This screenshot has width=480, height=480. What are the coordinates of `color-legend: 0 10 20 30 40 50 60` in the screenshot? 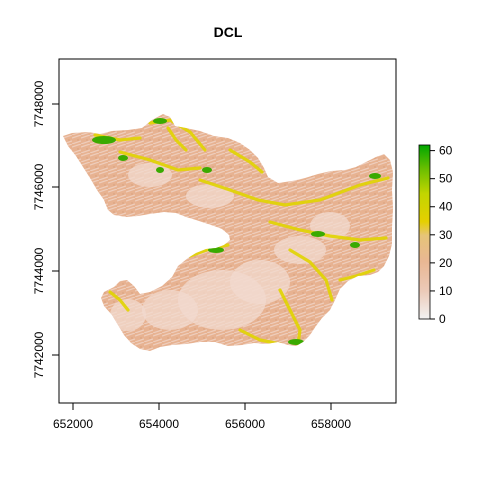 It's located at (435, 235).